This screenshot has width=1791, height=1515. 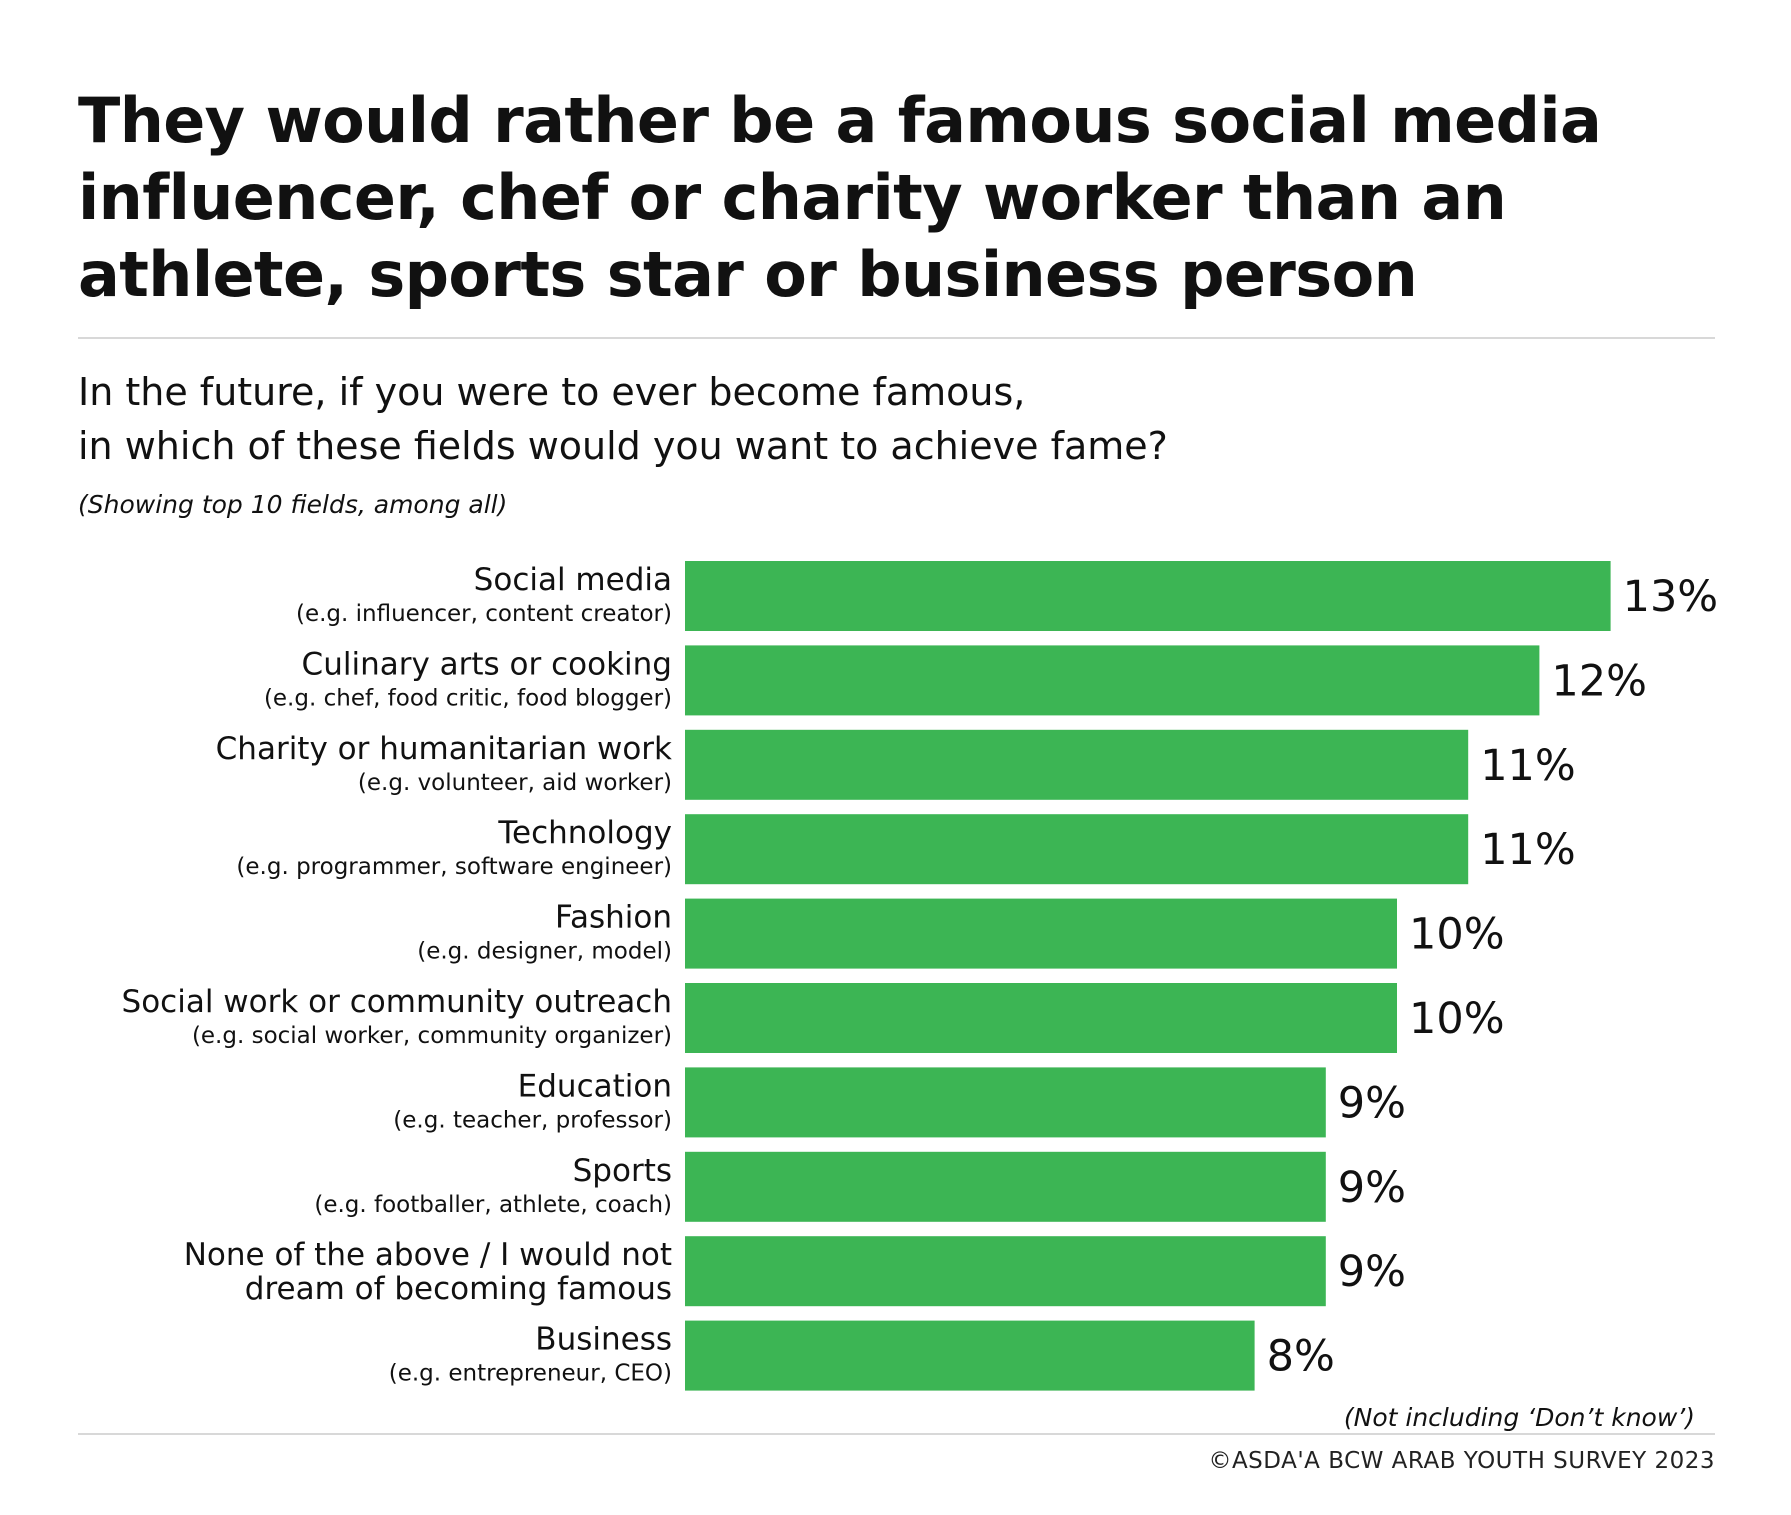 I want to click on title-line: athlete, sports star or business person, so click(x=748, y=274).